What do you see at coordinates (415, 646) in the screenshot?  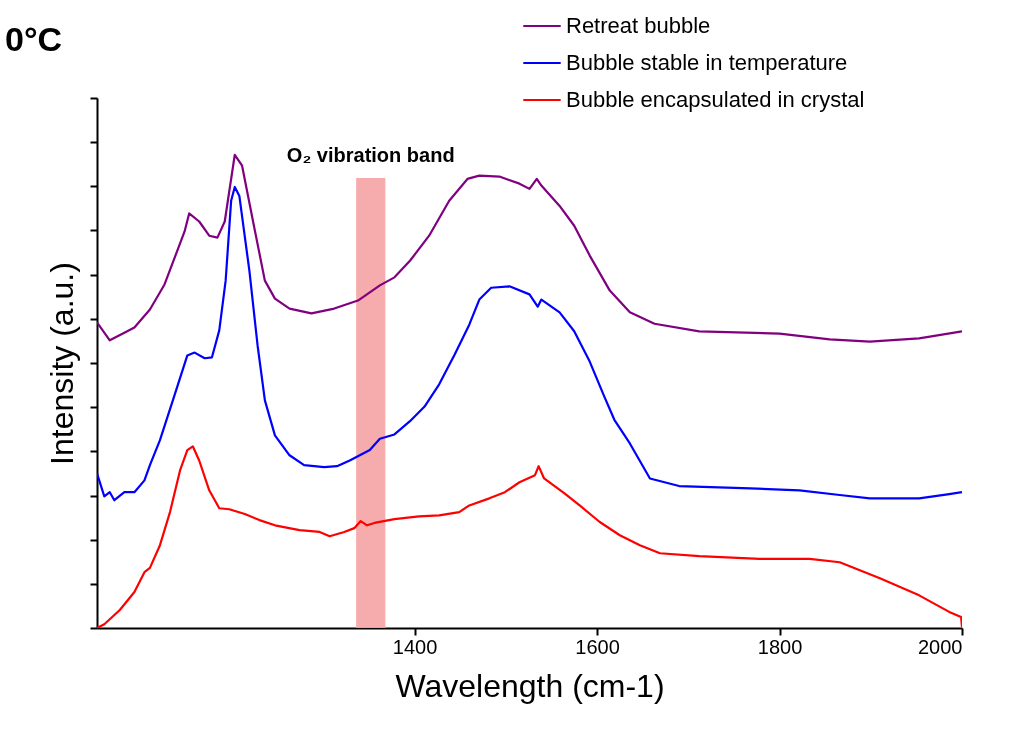 I see `x-tick-label: 1400` at bounding box center [415, 646].